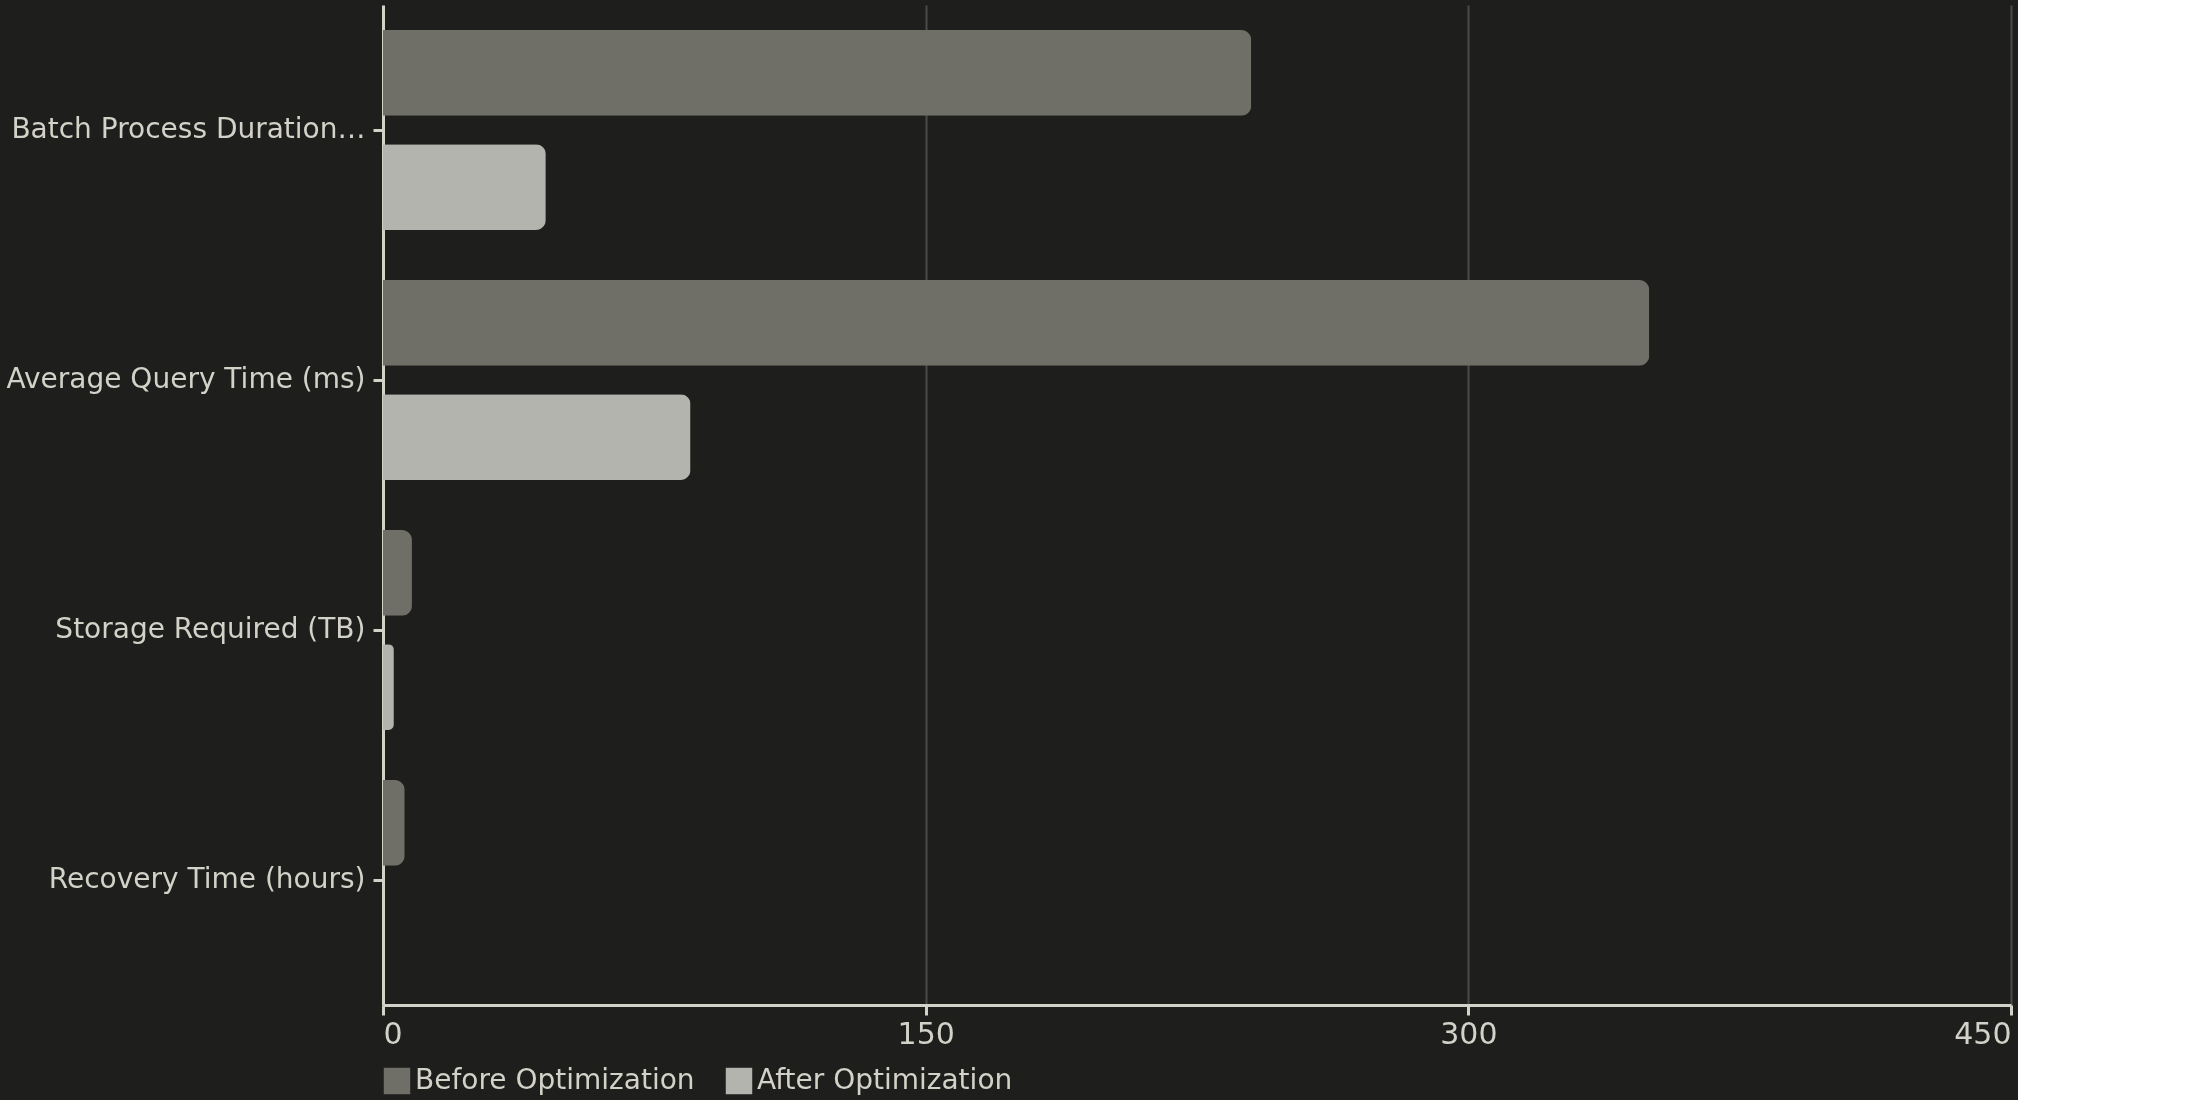 Image resolution: width=2212 pixels, height=1119 pixels. Describe the element at coordinates (1983, 1033) in the screenshot. I see `x-tick-label: 450` at that location.